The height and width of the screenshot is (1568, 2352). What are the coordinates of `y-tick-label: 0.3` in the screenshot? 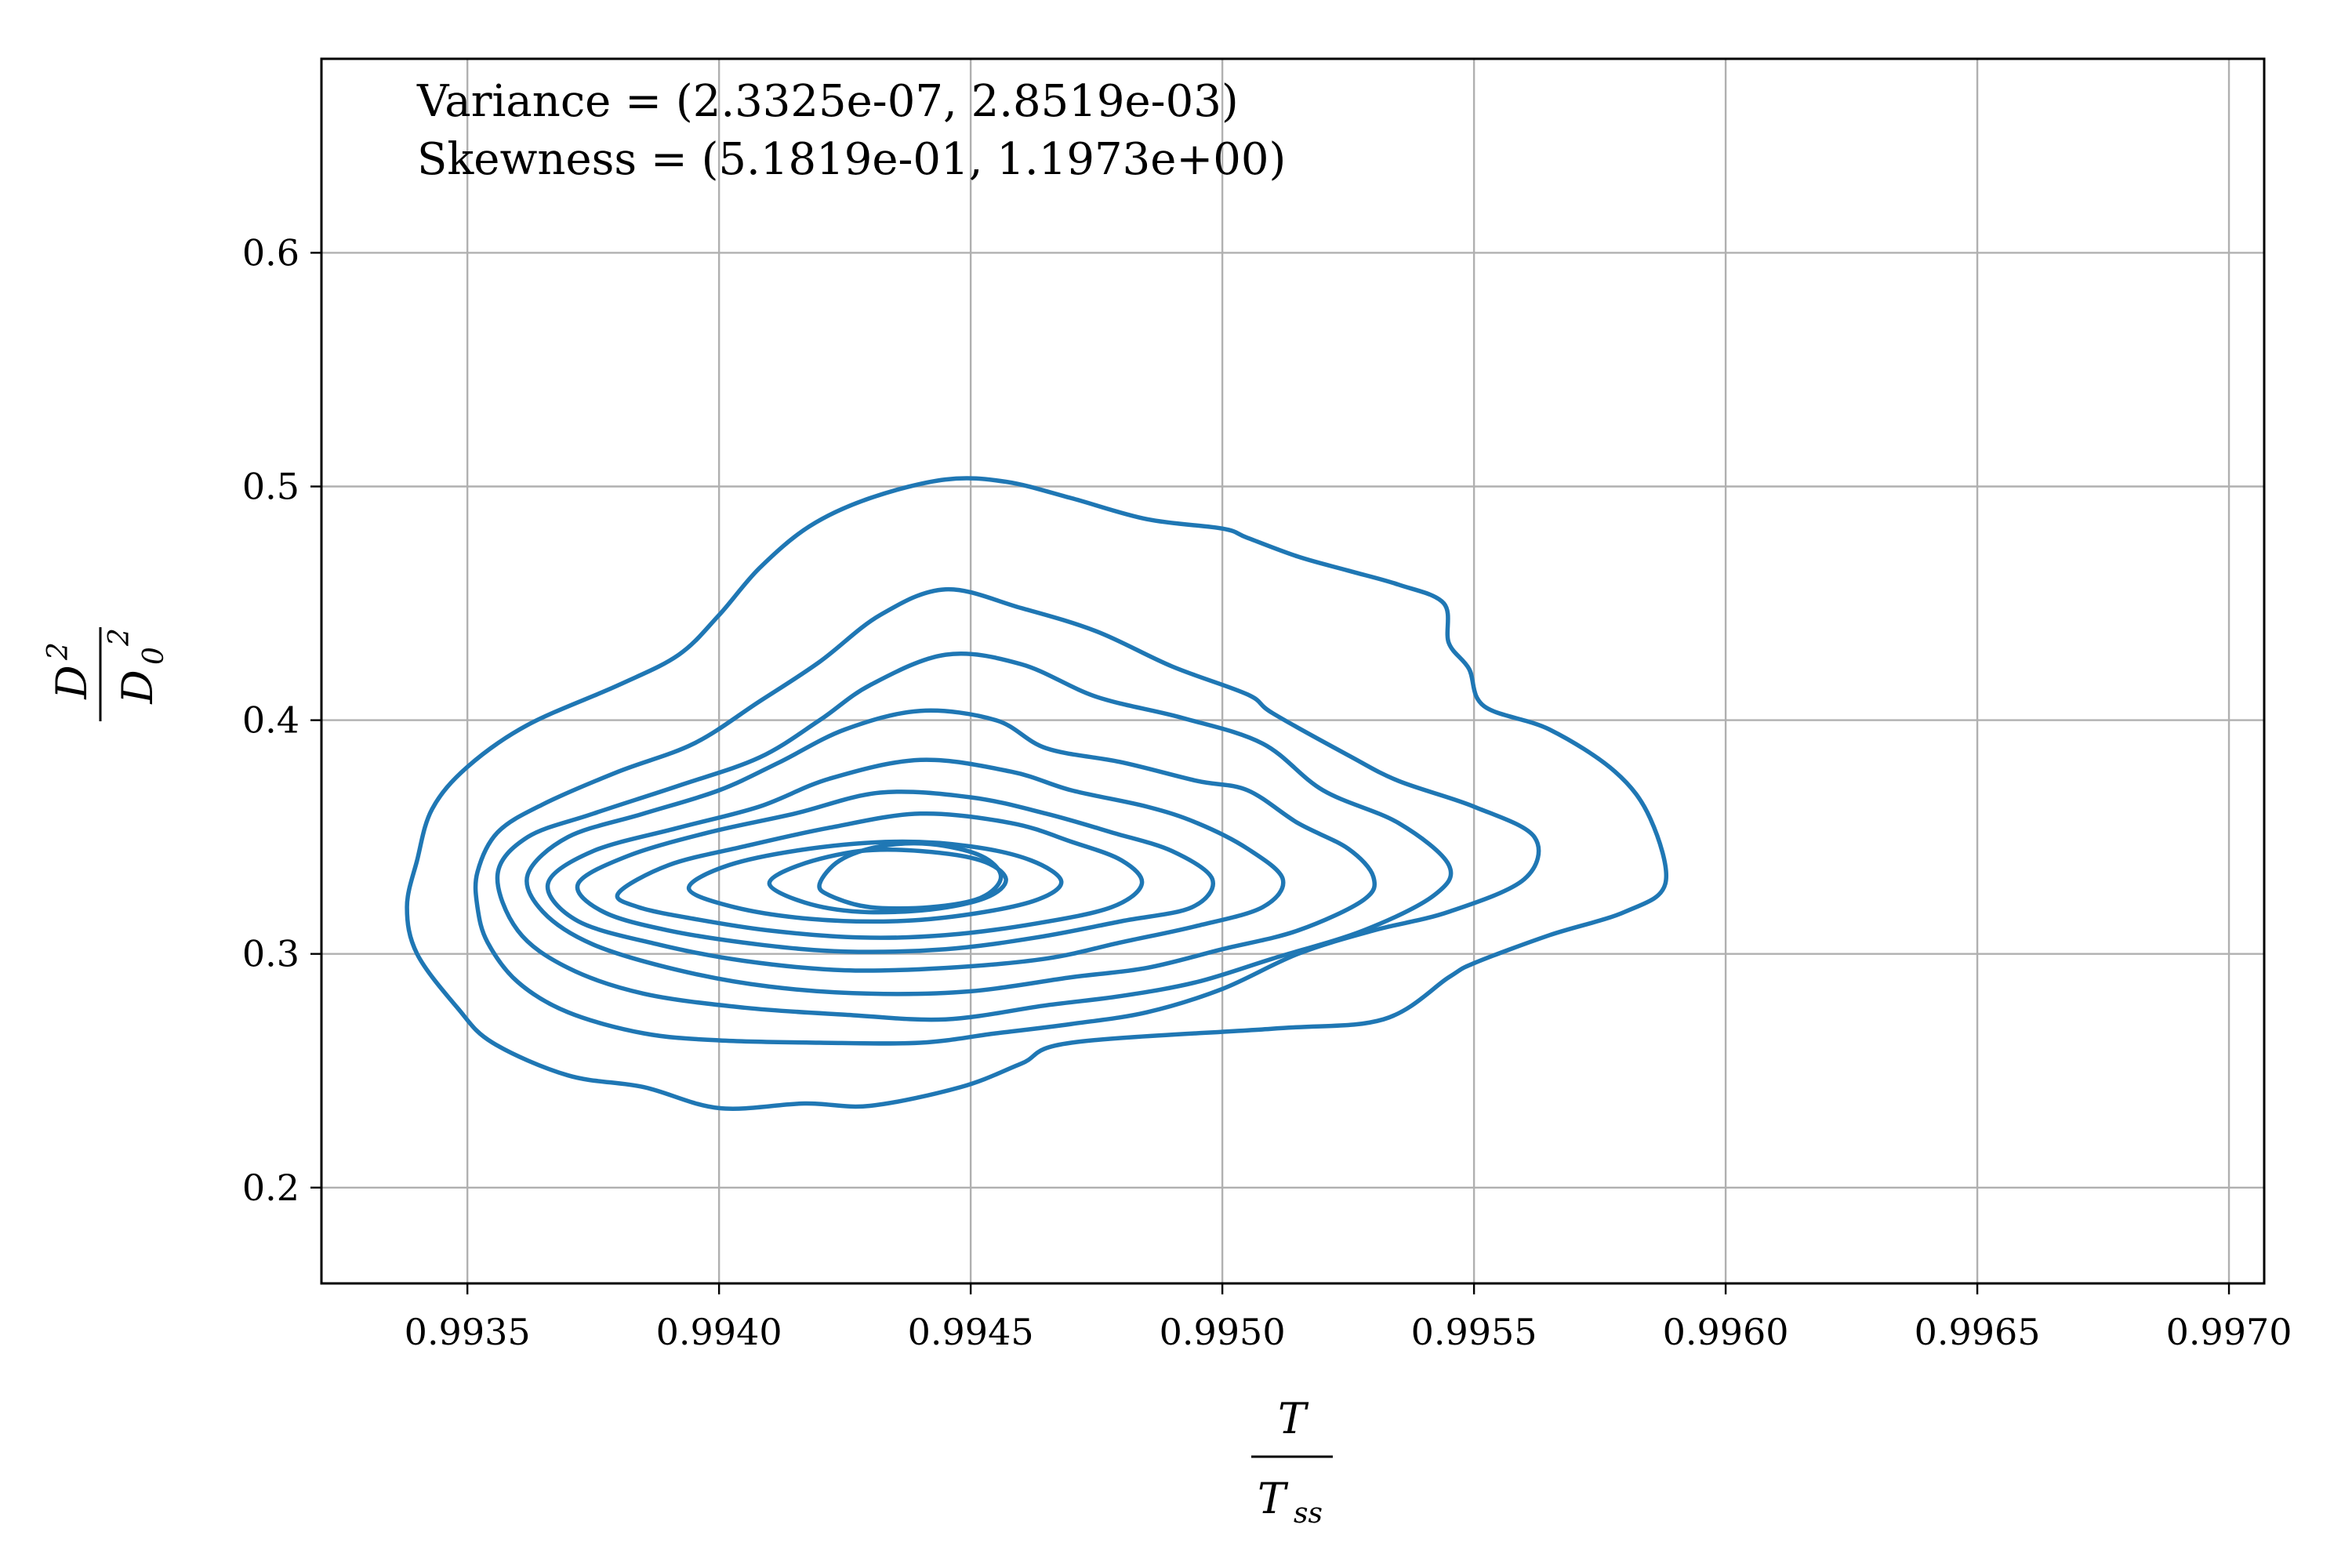 It's located at (270, 954).